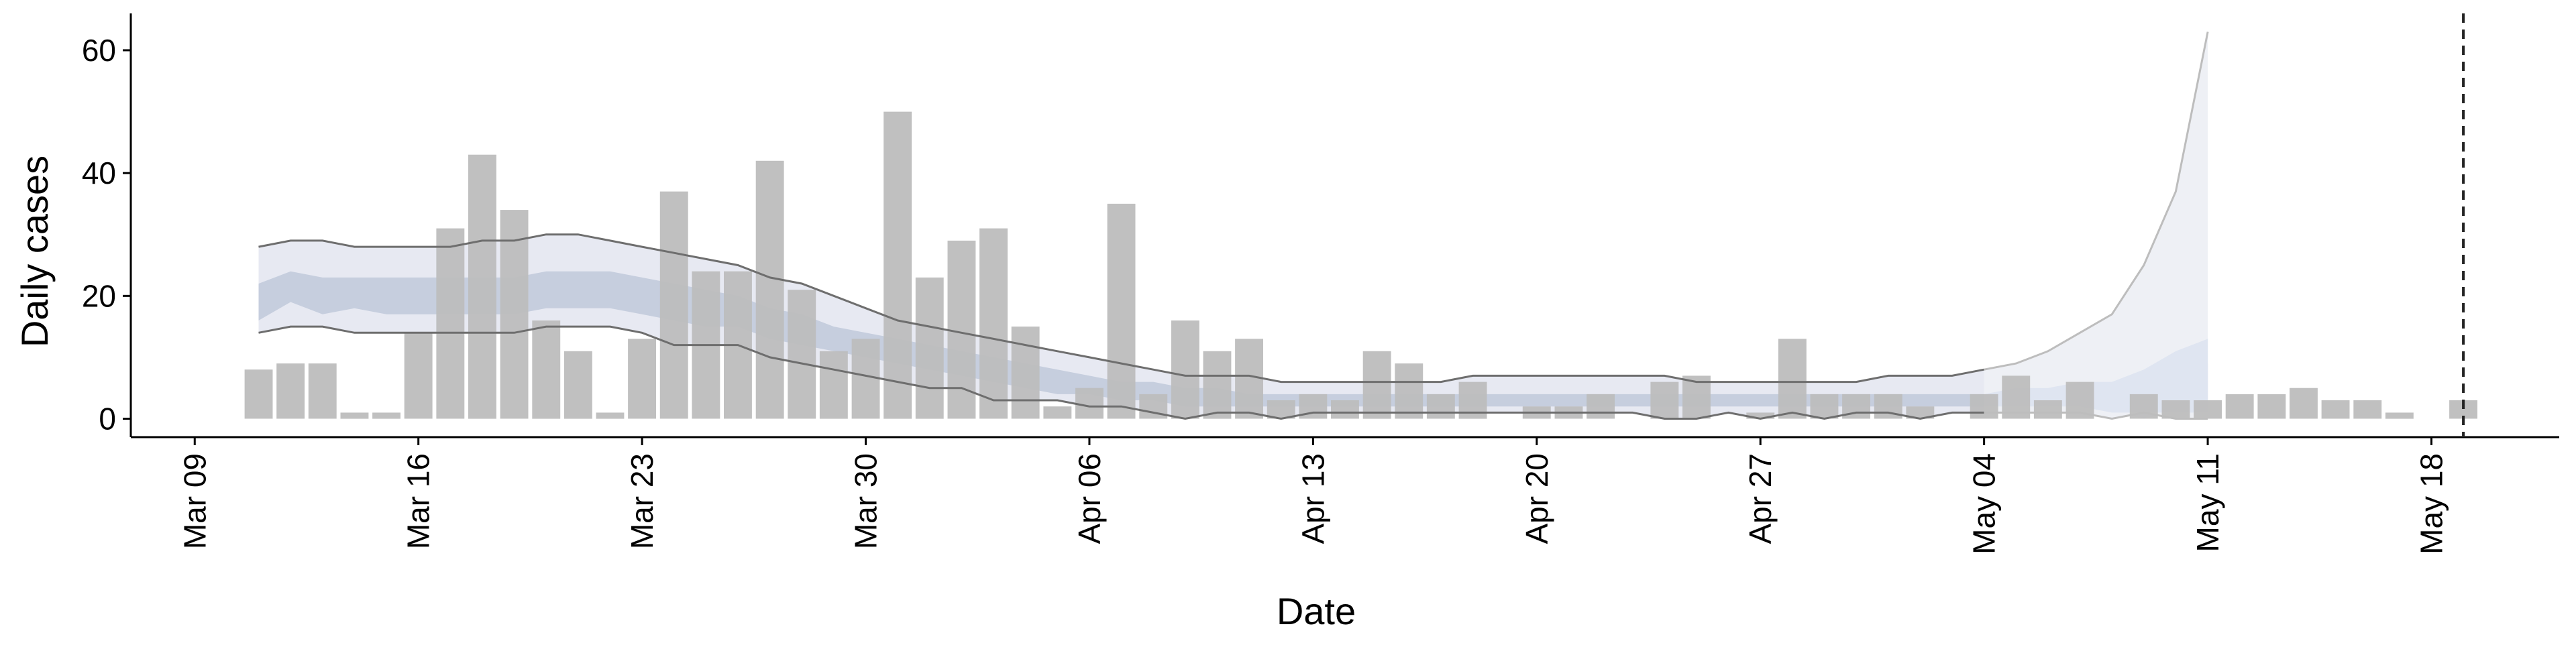  I want to click on band-90-forecast, so click(2096, 226).